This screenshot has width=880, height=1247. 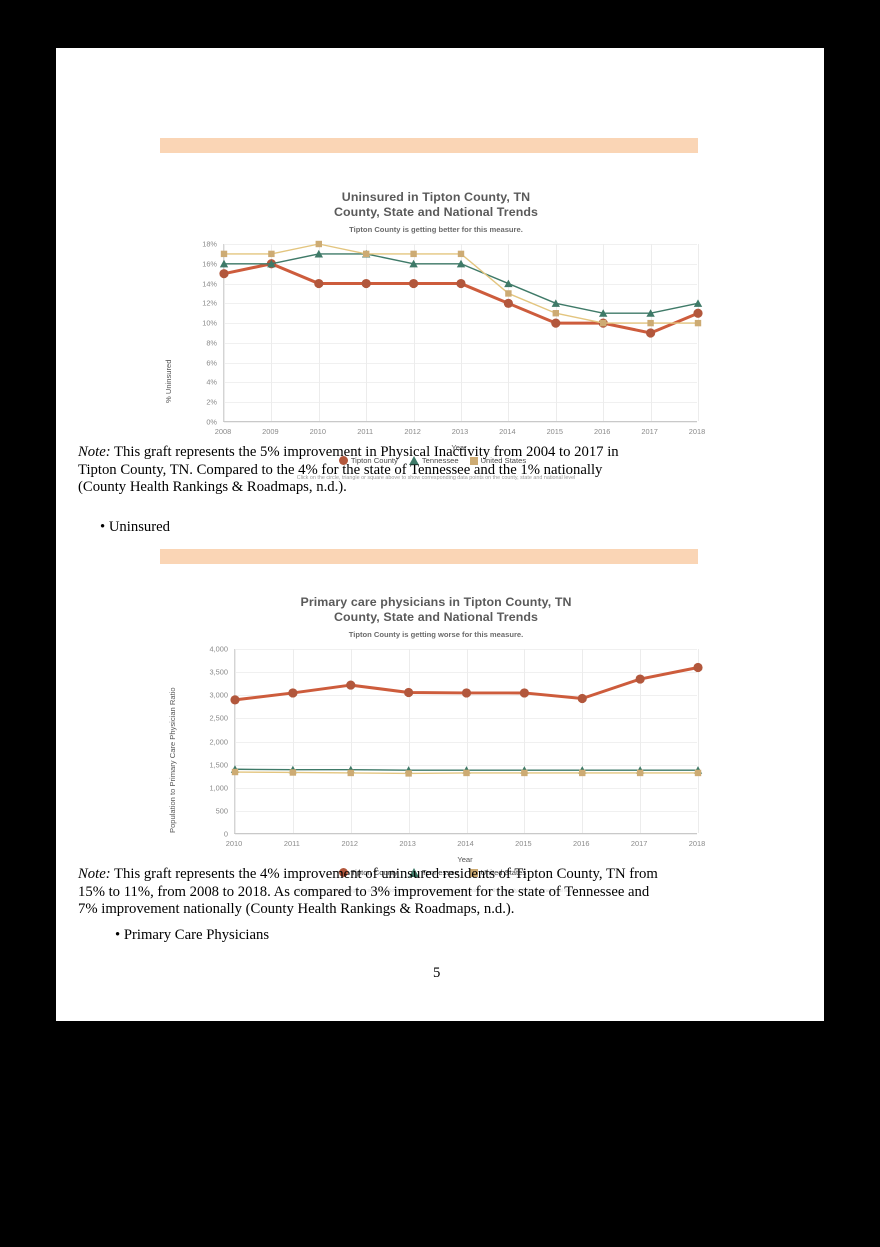 I want to click on legend-label: Tennessee, so click(x=440, y=872).